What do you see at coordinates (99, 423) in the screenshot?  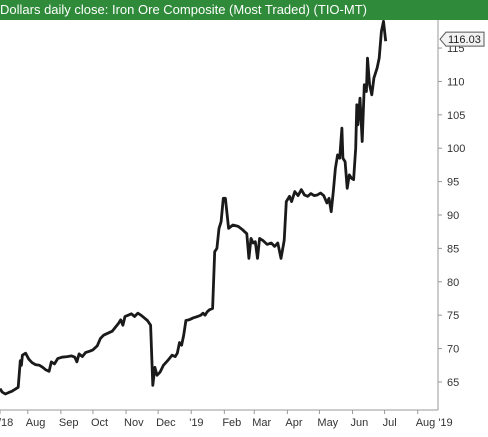 I see `x-tick-label: Oct` at bounding box center [99, 423].